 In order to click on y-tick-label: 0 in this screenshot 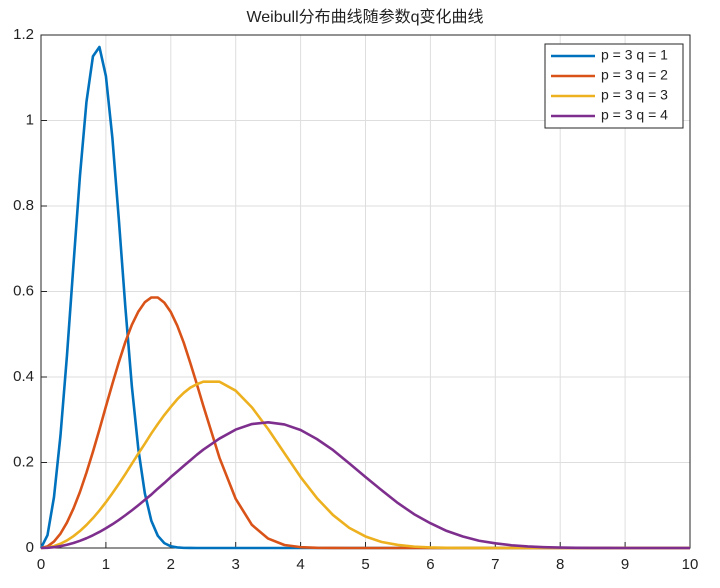, I will do `click(30, 547)`.